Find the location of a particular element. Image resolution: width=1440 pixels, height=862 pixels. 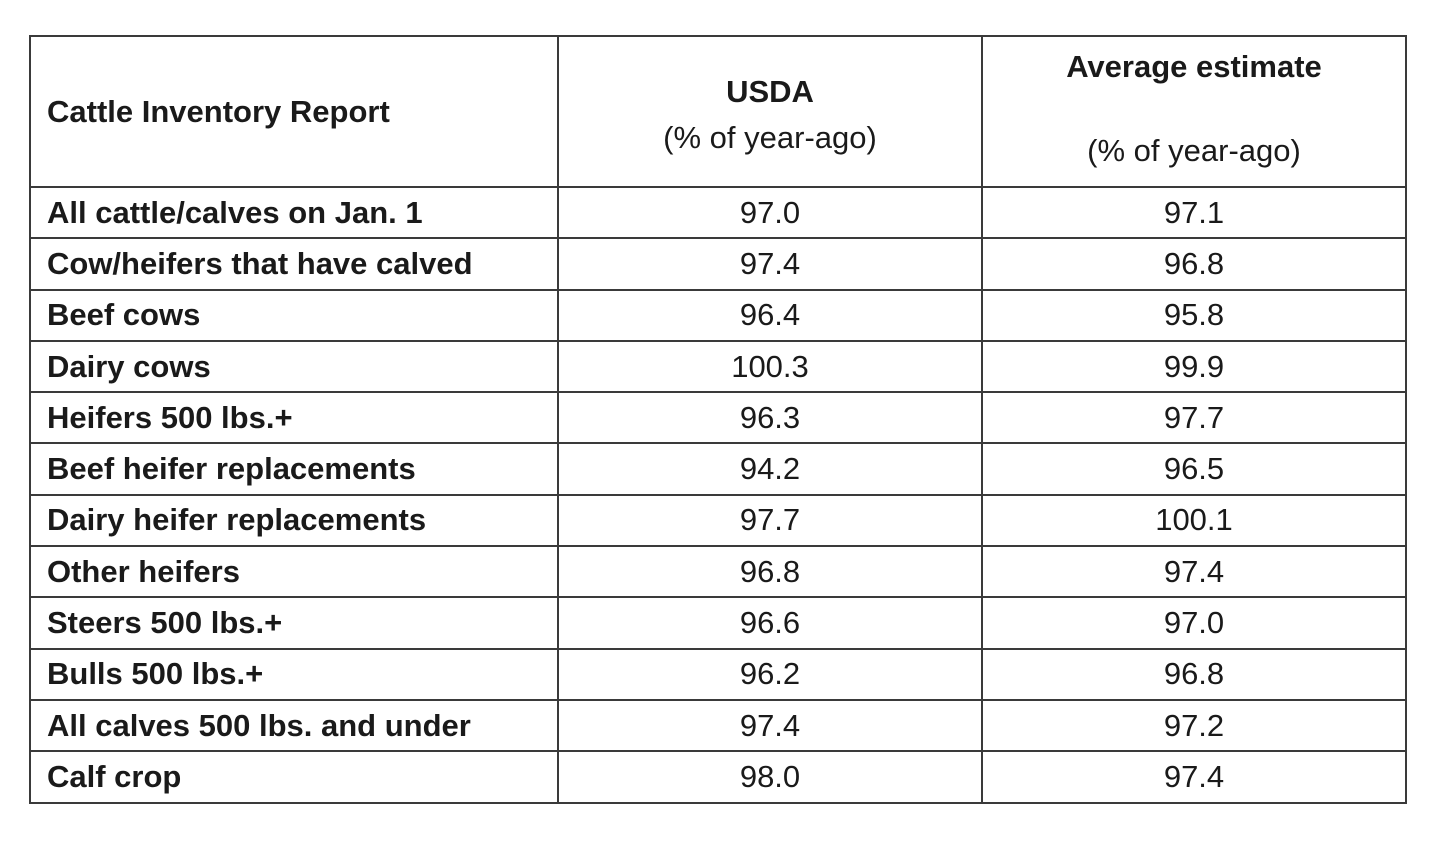

average-estimate-value: 97.2 is located at coordinates (1194, 725).